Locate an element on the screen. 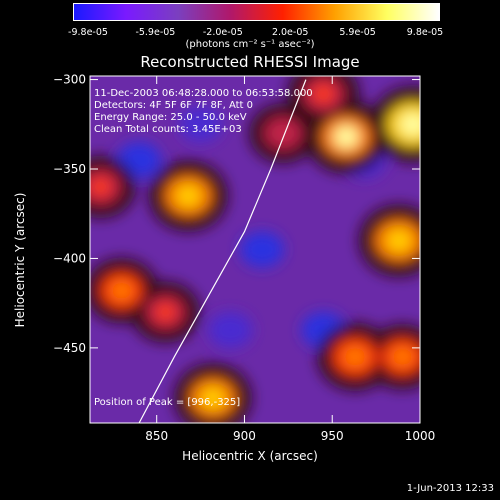 This screenshot has height=500, width=500. y-tick-label: −300 is located at coordinates (69, 80).